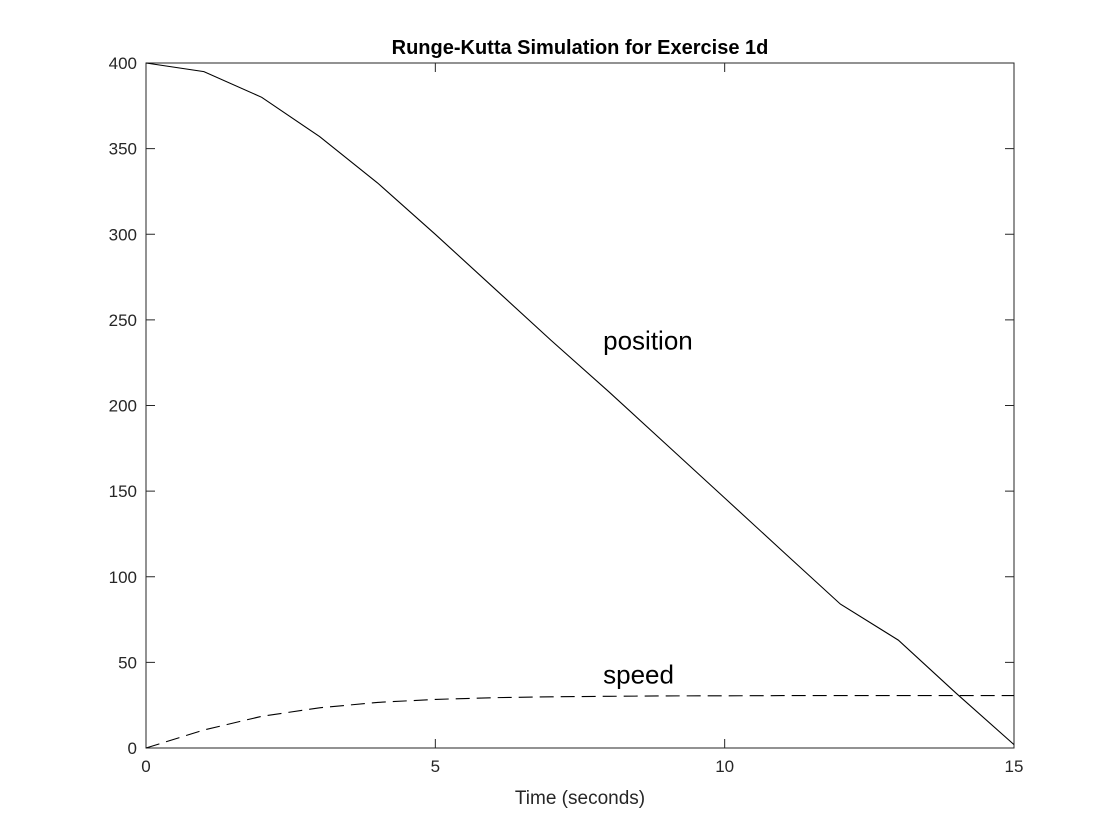  What do you see at coordinates (123, 149) in the screenshot?
I see `y-tick-label: 350` at bounding box center [123, 149].